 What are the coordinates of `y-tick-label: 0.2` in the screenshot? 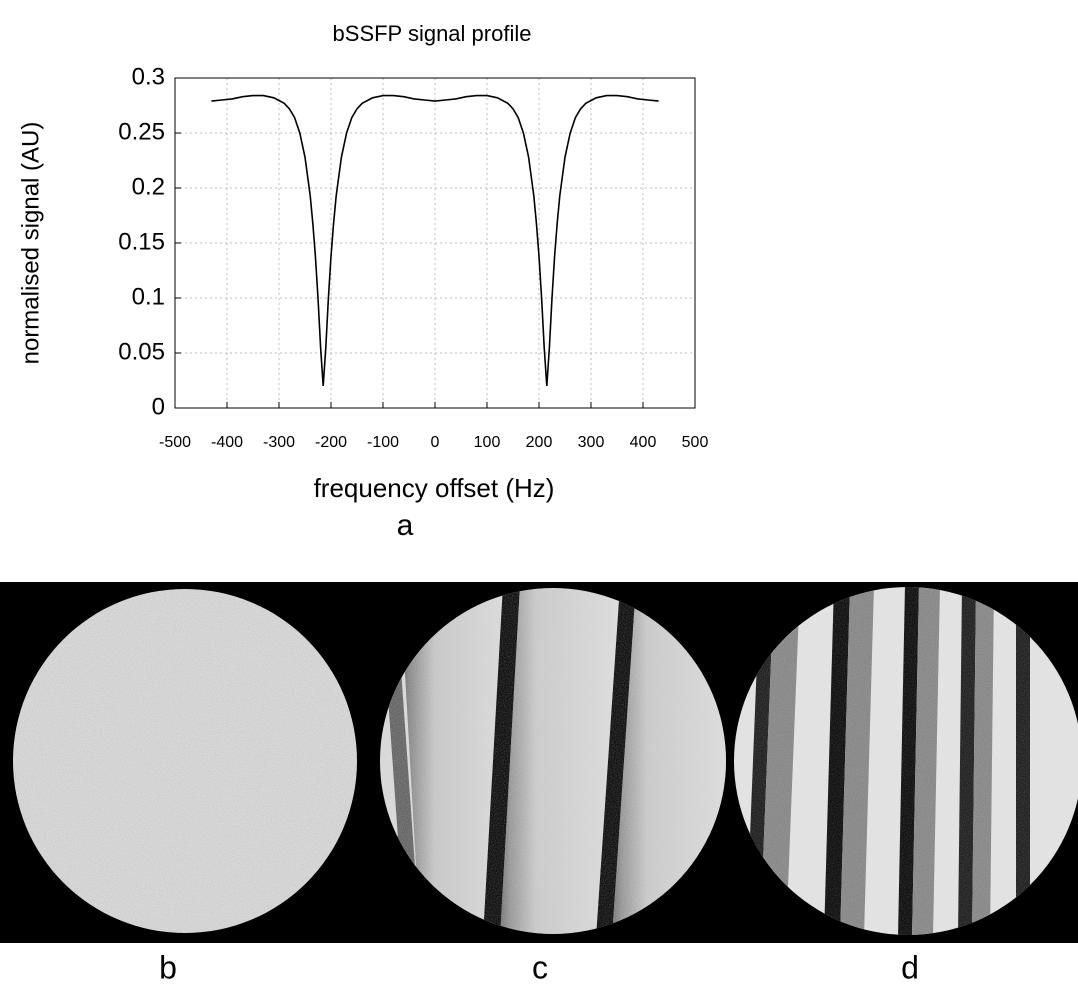 It's located at (148, 186).